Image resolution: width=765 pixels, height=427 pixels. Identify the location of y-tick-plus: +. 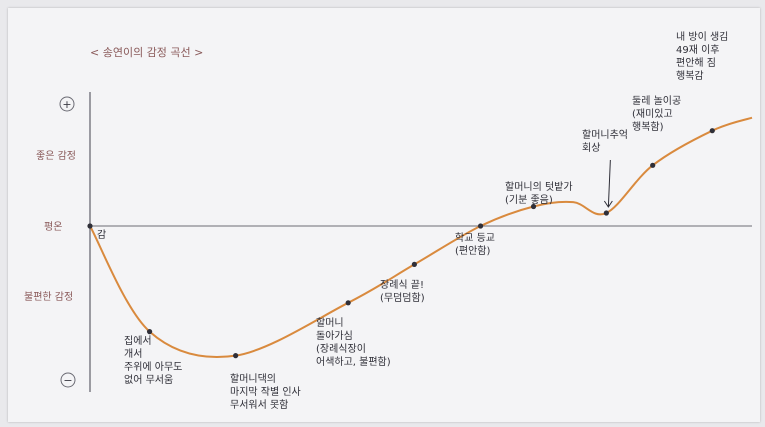
(66, 104).